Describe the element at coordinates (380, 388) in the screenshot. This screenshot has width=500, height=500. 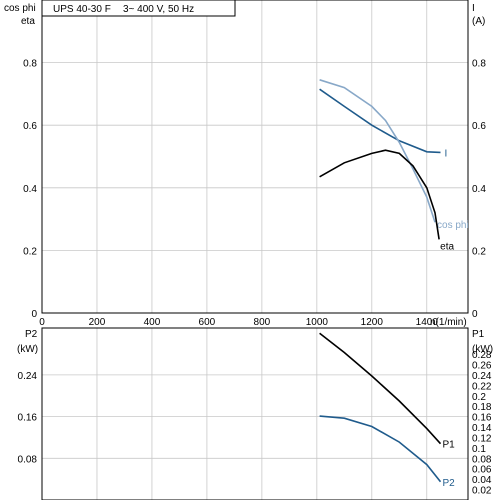
I see `series-line-P1` at that location.